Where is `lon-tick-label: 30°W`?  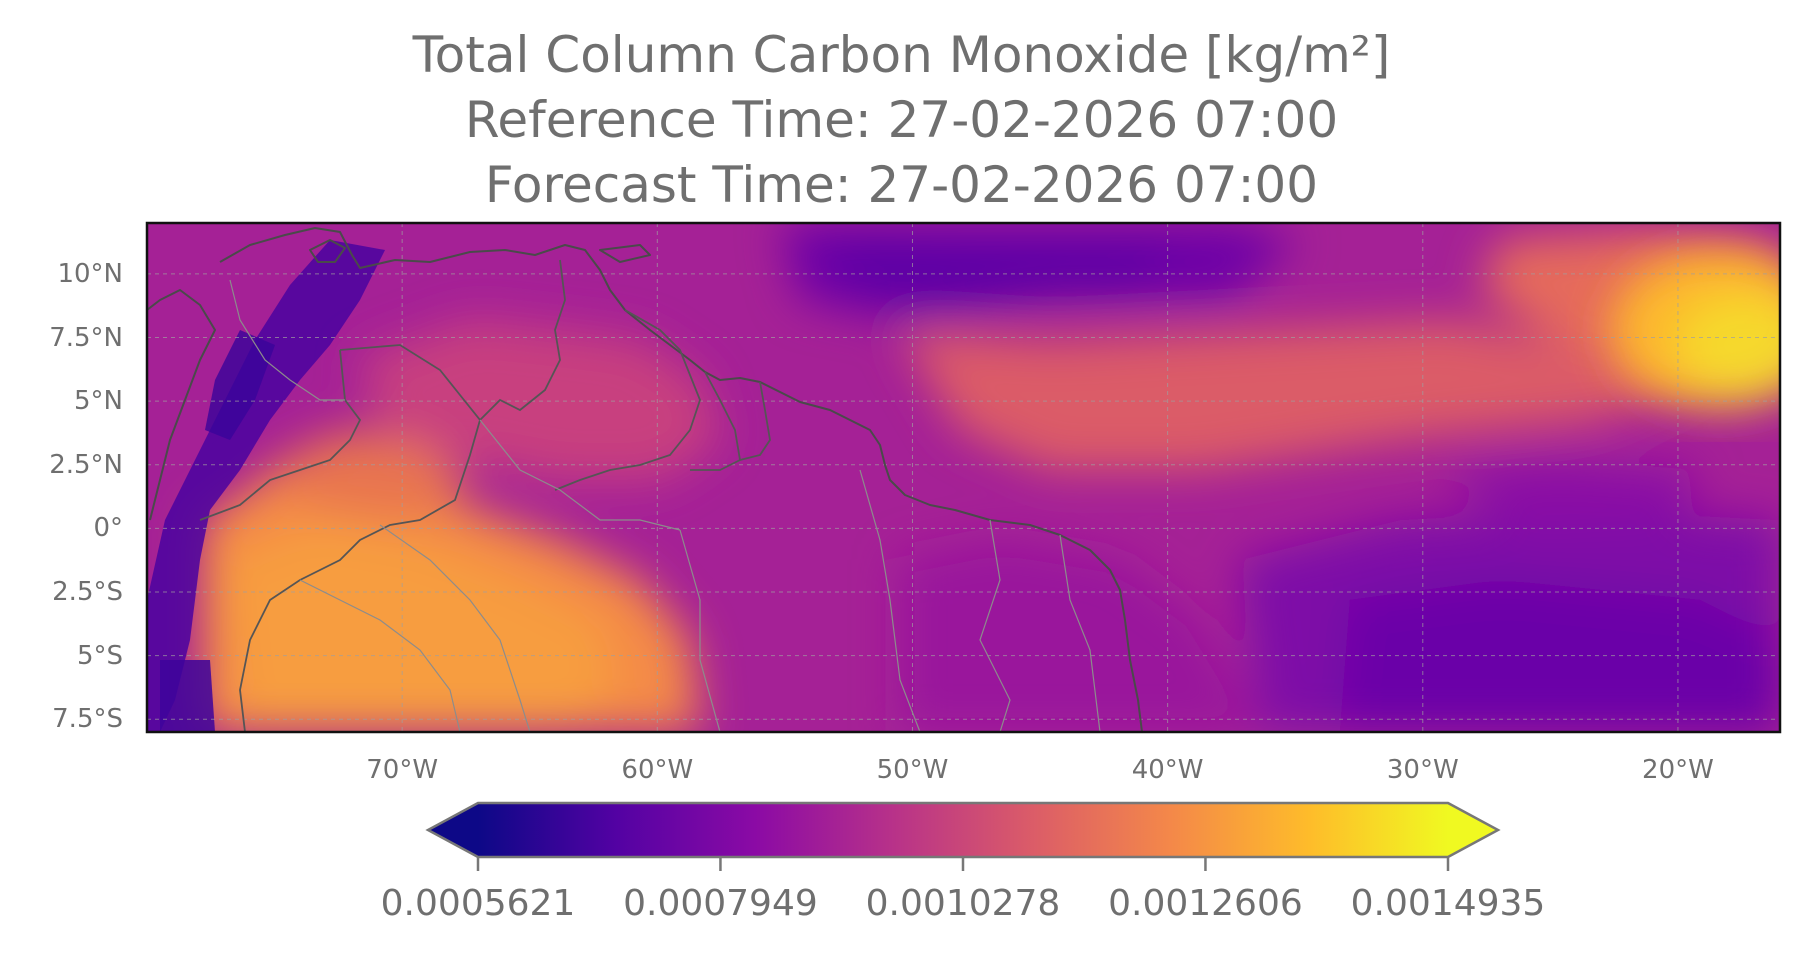 lon-tick-label: 30°W is located at coordinates (1422, 770).